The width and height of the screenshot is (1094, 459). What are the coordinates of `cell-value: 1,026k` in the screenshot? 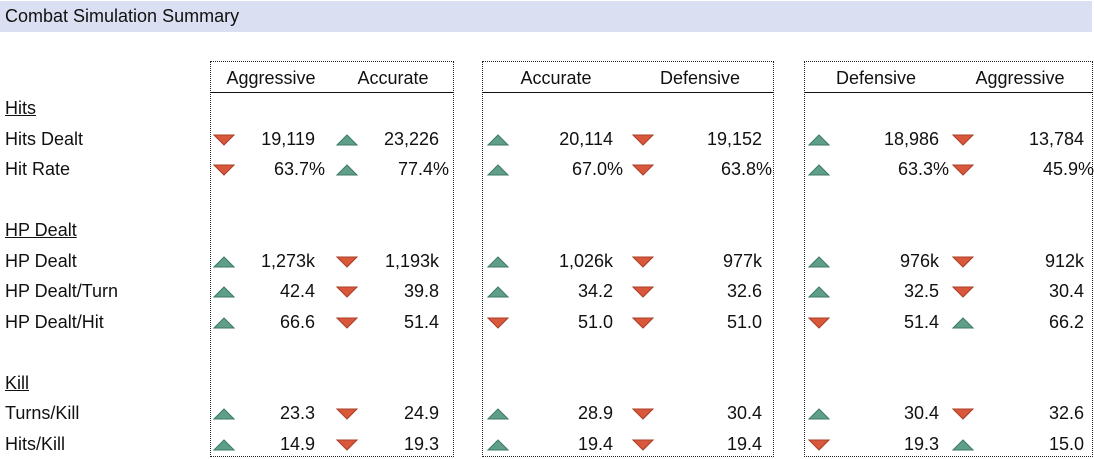 It's located at (585, 260).